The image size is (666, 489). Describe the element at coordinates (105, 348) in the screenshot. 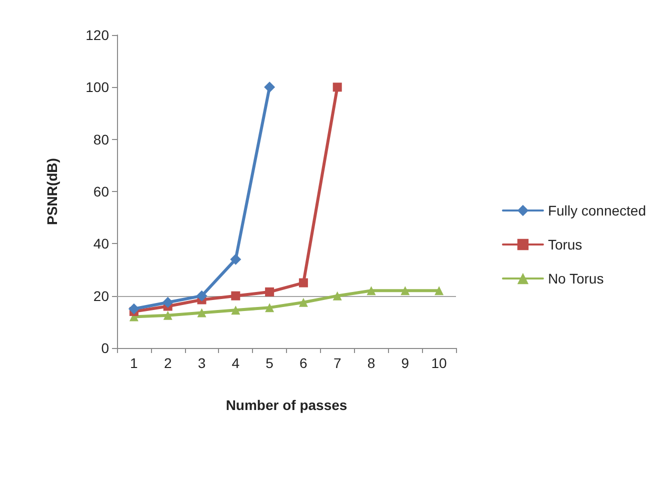

I see `y-tick-label: 0` at that location.